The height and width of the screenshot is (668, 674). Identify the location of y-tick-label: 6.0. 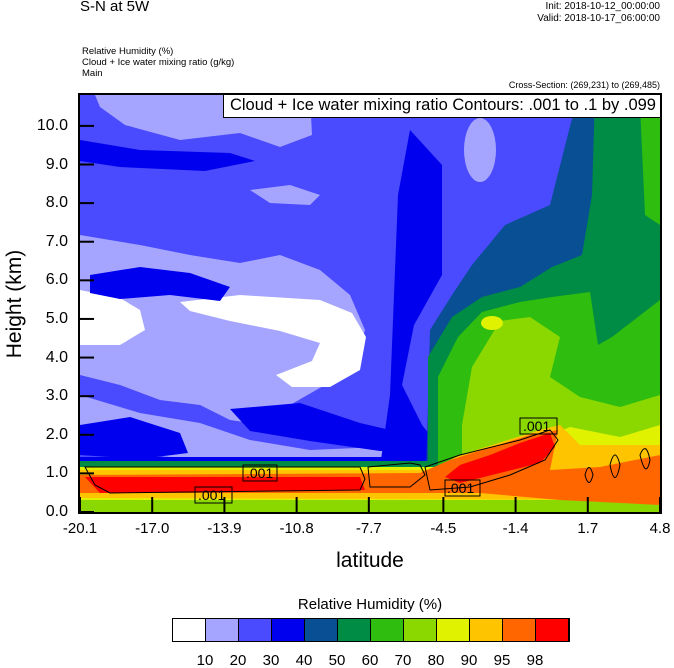
(56, 280).